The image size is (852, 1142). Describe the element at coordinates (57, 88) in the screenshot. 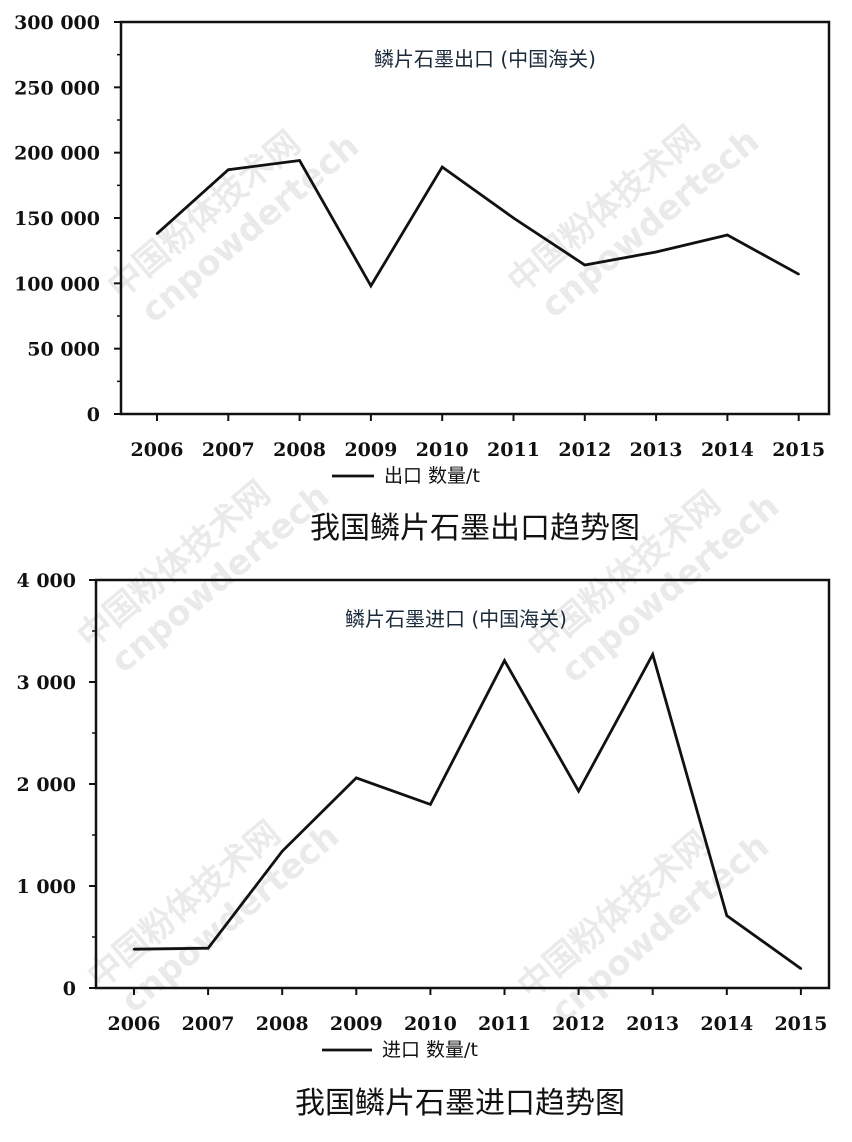

I see `y-tick-label: 250 000` at that location.